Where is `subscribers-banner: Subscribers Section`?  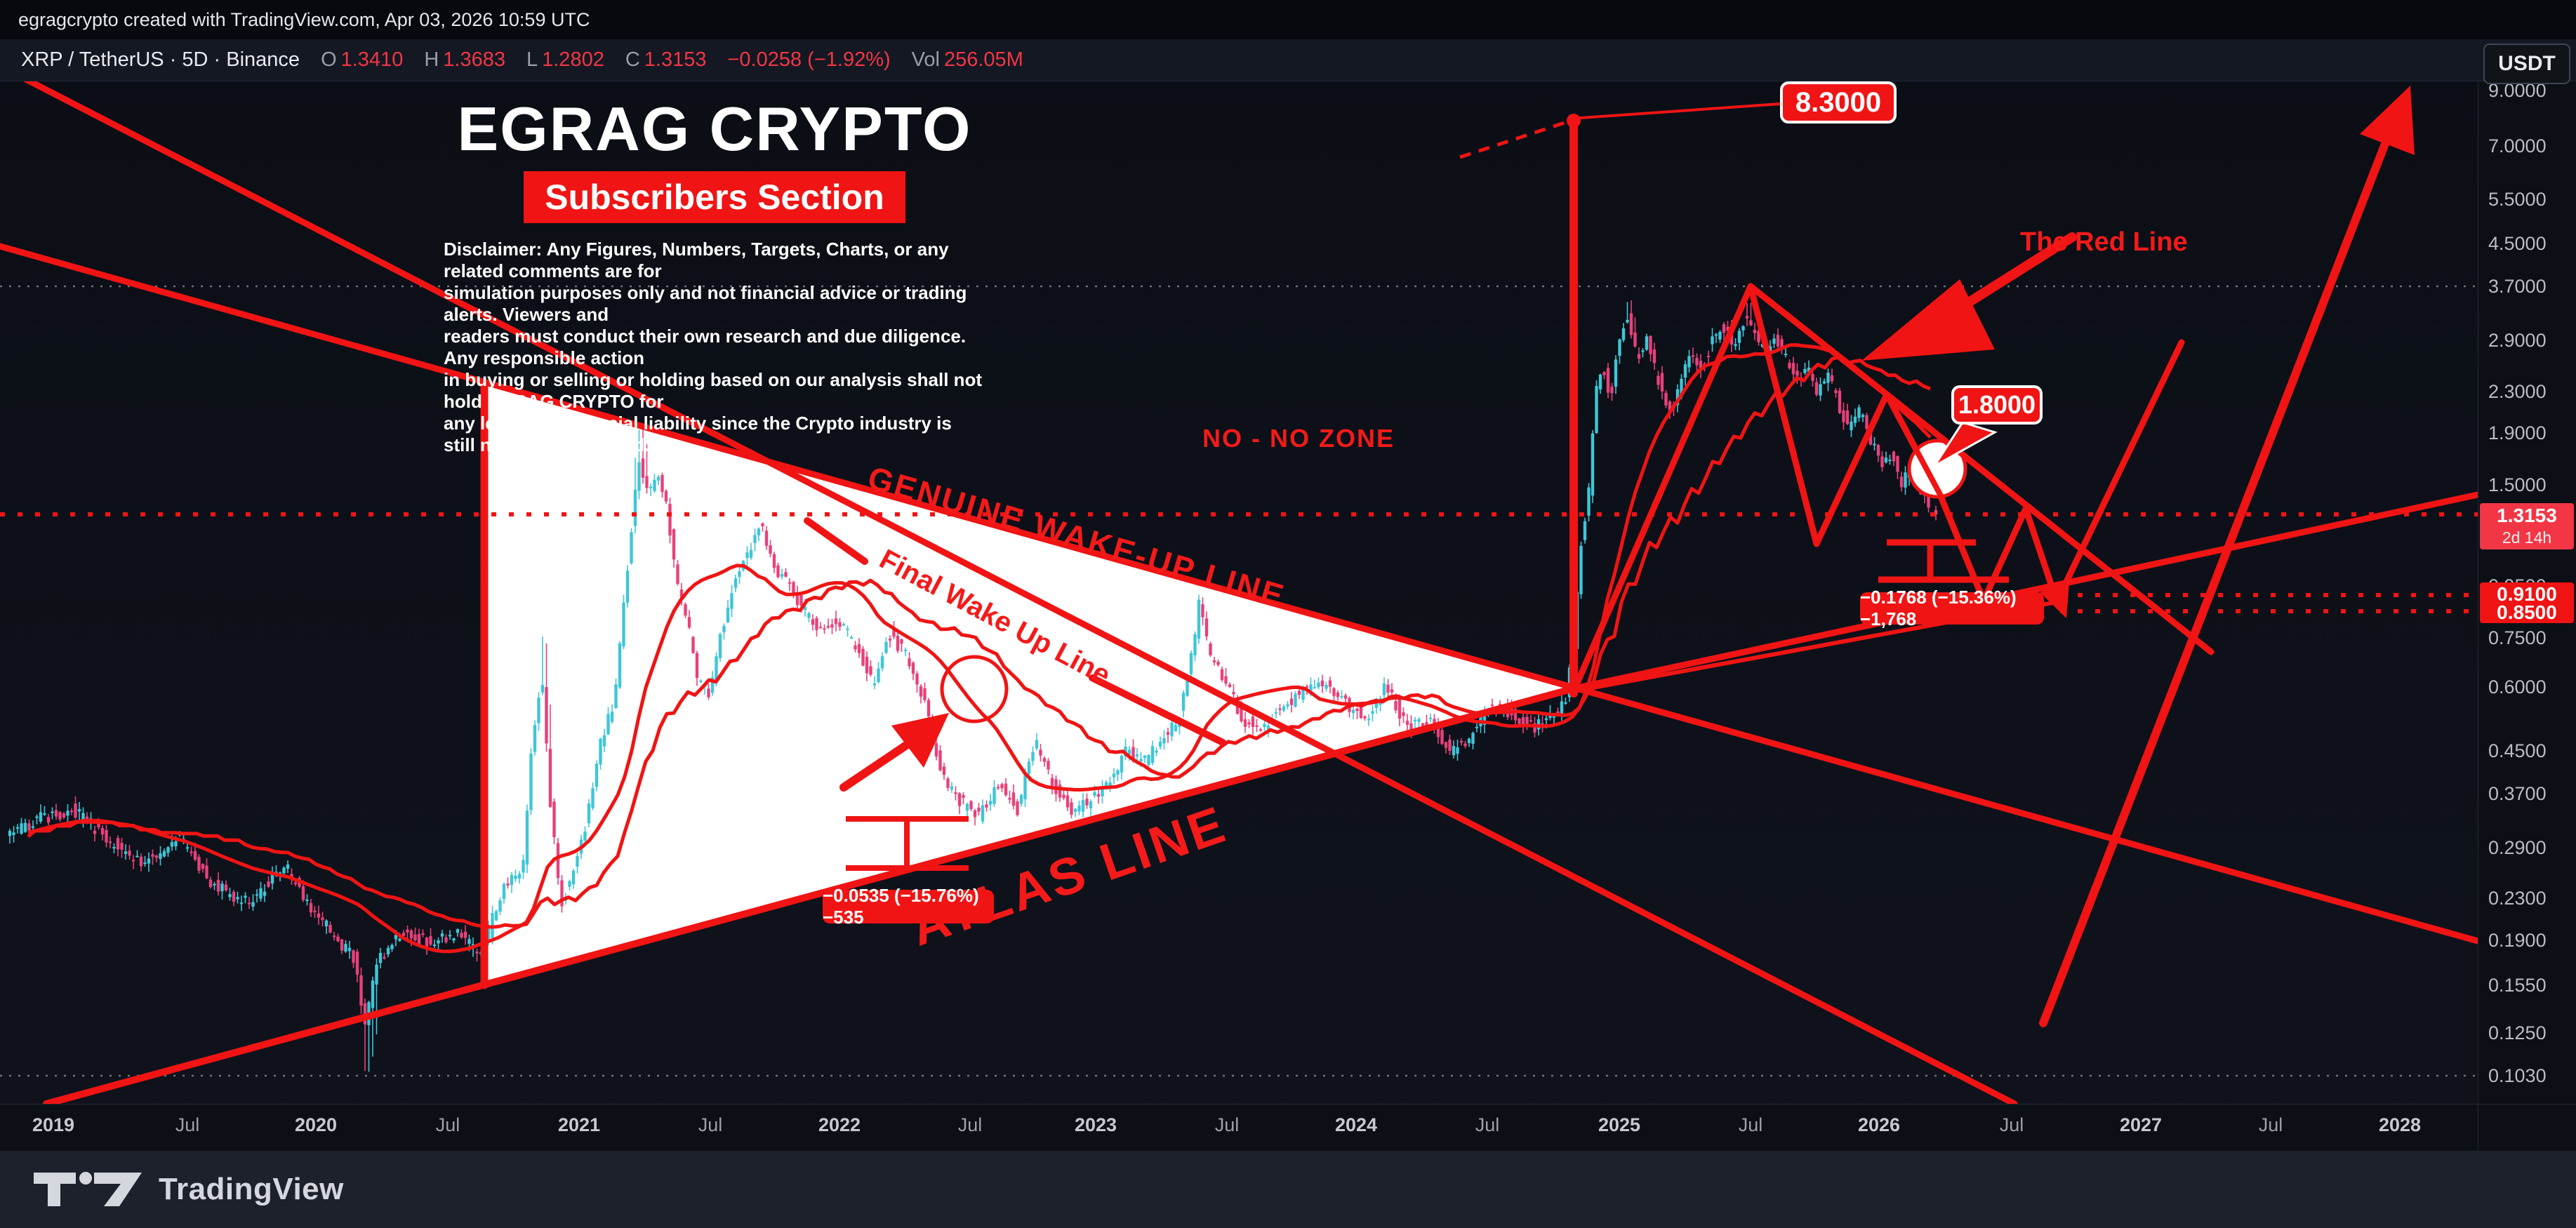
subscribers-banner: Subscribers Section is located at coordinates (715, 197).